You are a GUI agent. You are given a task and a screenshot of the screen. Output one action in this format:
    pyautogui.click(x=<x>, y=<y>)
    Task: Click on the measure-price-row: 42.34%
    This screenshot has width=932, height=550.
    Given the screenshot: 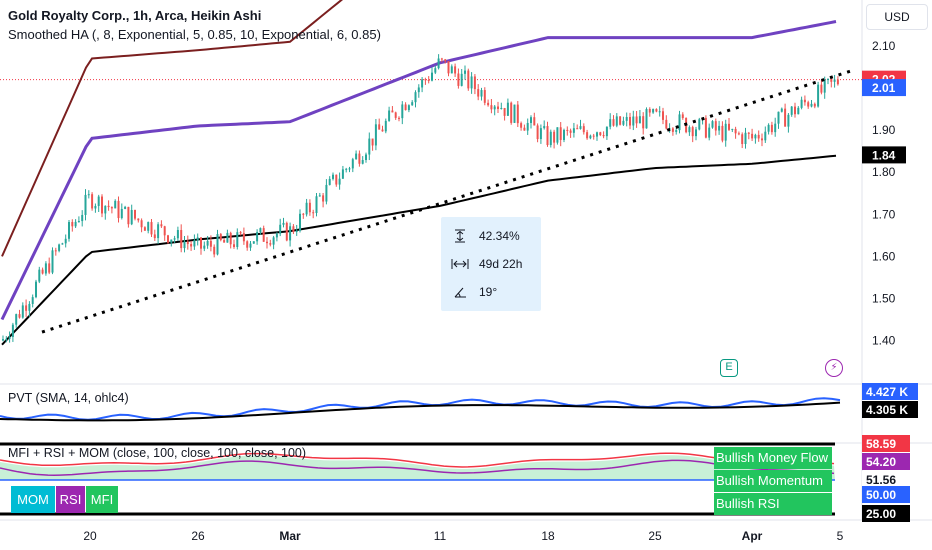 What is the action you would take?
    pyautogui.click(x=485, y=236)
    